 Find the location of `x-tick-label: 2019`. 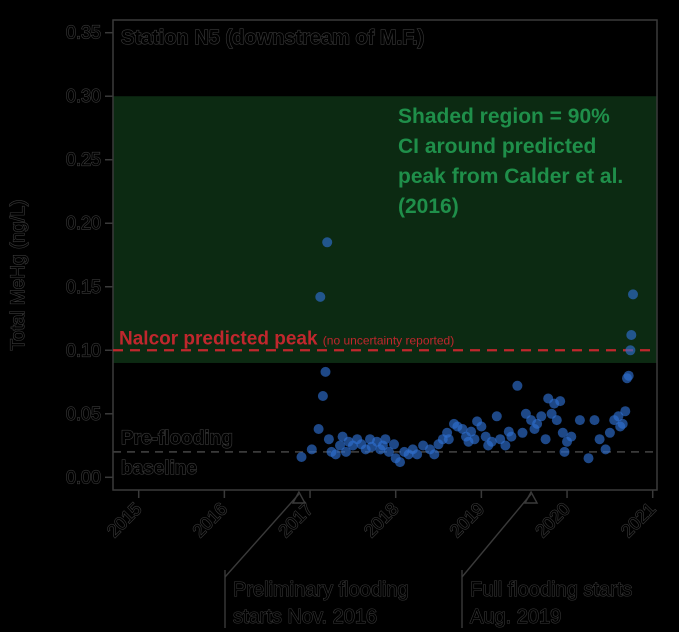

x-tick-label: 2019 is located at coordinates (467, 520).